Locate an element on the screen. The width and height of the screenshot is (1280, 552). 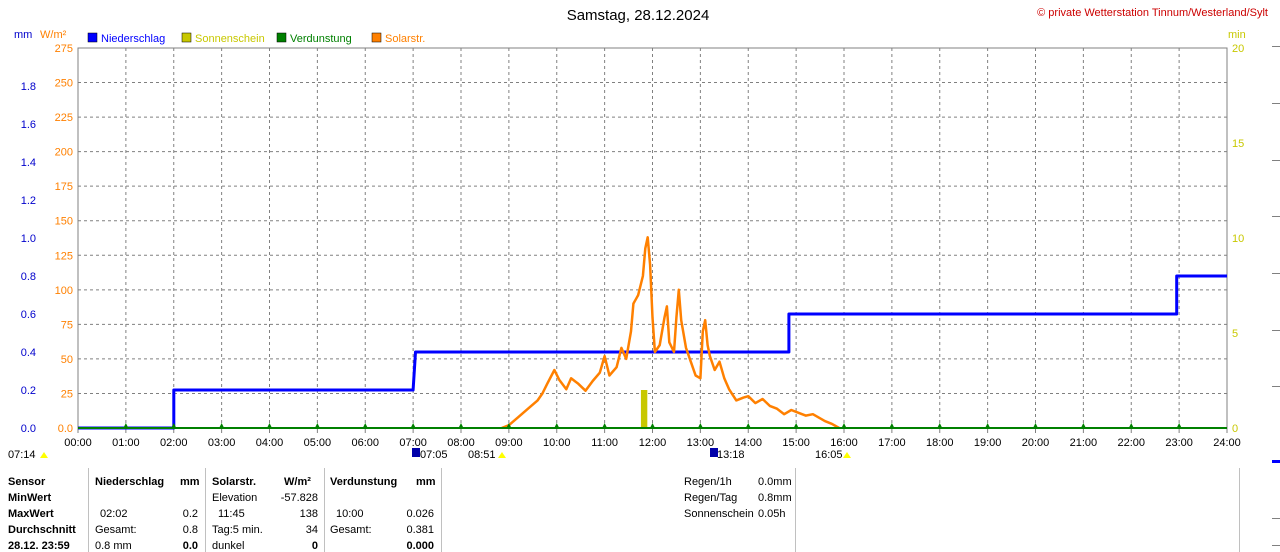
x-tick-label: 09:00 is located at coordinates (509, 443).